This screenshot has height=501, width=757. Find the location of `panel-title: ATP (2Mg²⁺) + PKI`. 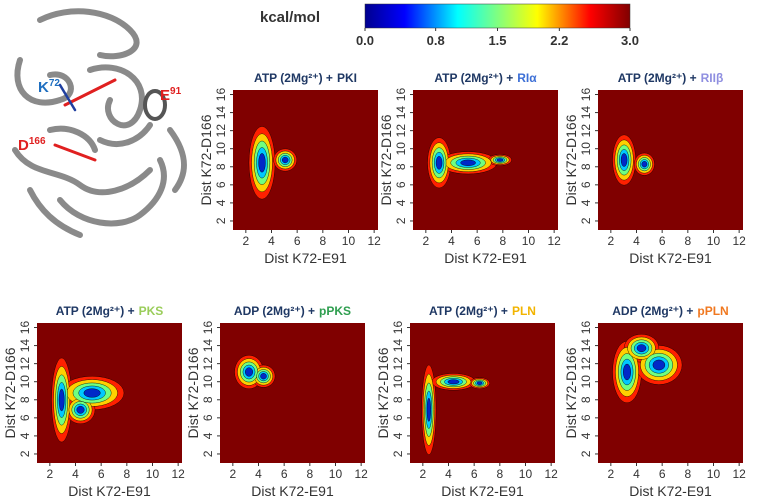

panel-title: ATP (2Mg²⁺) + PKI is located at coordinates (305, 78).